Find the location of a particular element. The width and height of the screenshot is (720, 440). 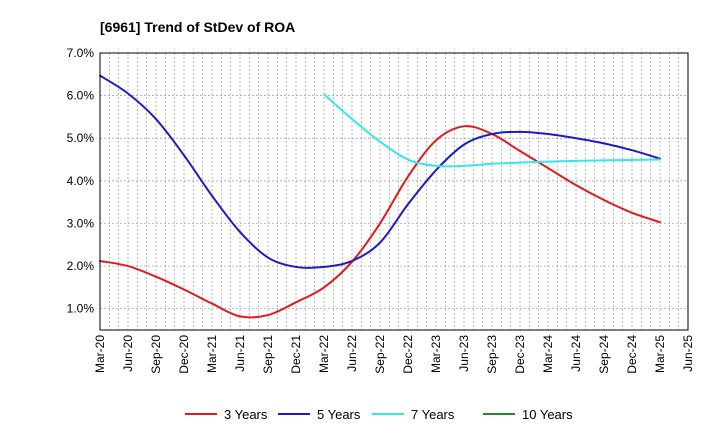

x-tick-label: Sep-21 is located at coordinates (268, 354).